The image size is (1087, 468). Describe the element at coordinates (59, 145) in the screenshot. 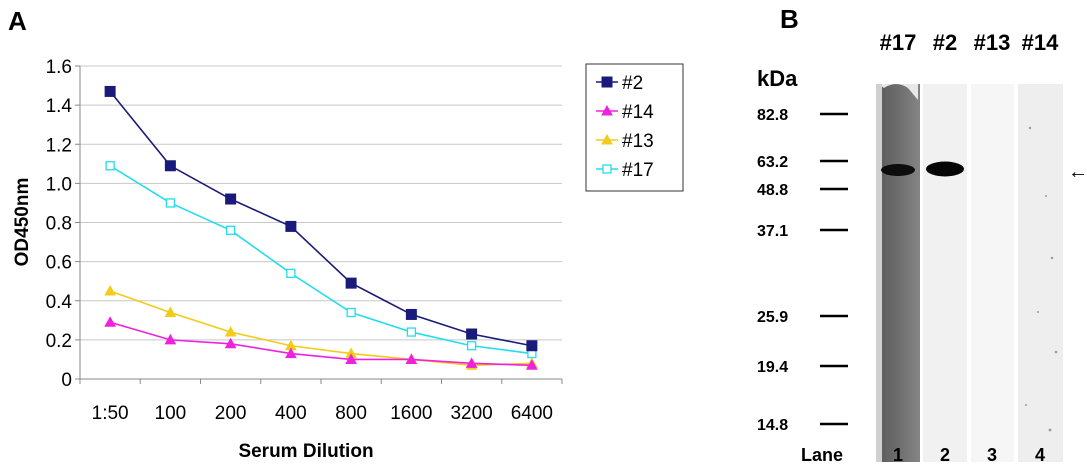

I see `y-tick-label: 1.2` at that location.